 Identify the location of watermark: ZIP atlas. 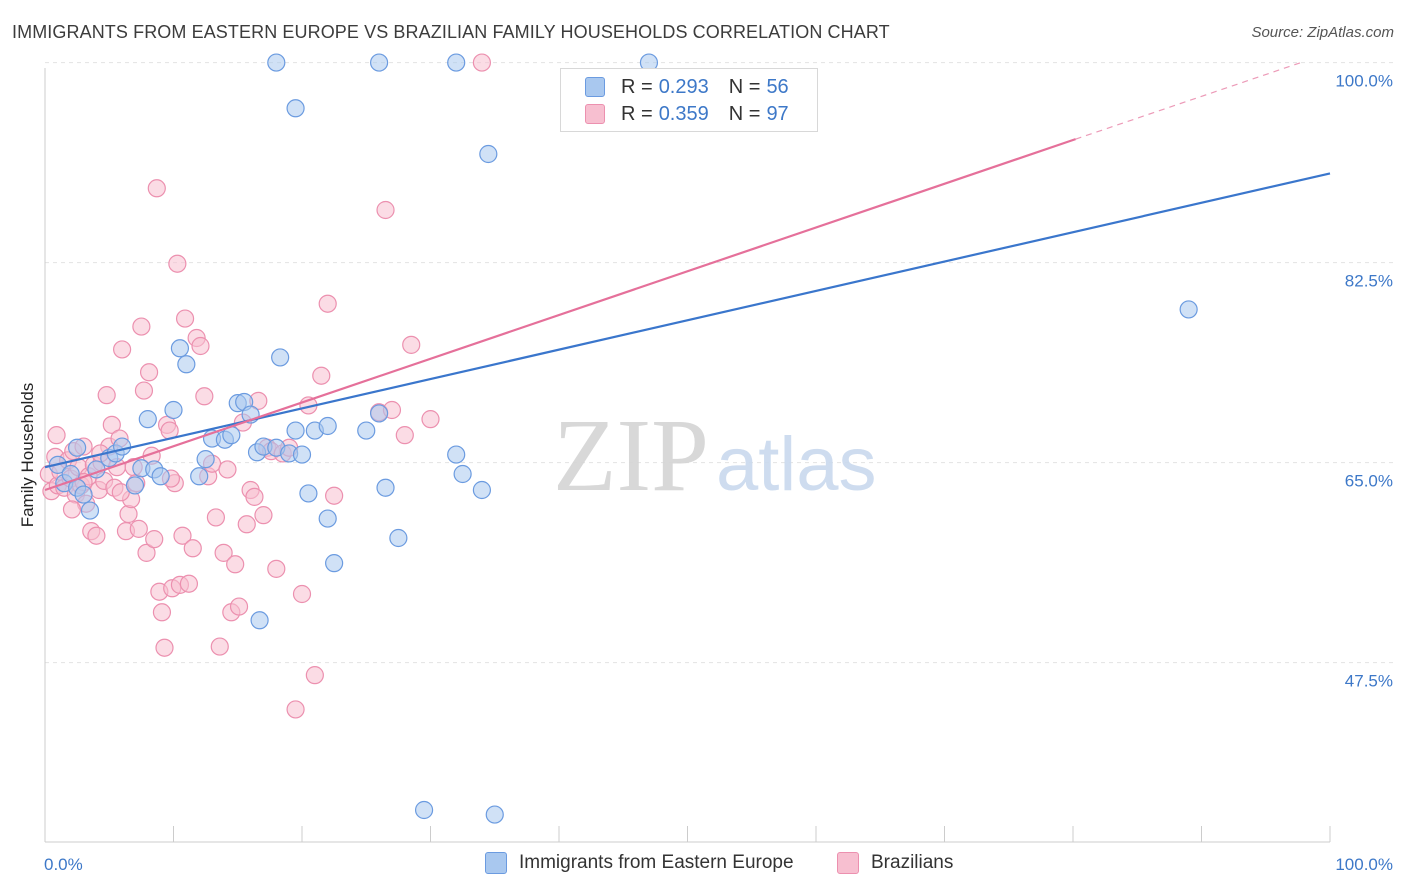
(715, 455).